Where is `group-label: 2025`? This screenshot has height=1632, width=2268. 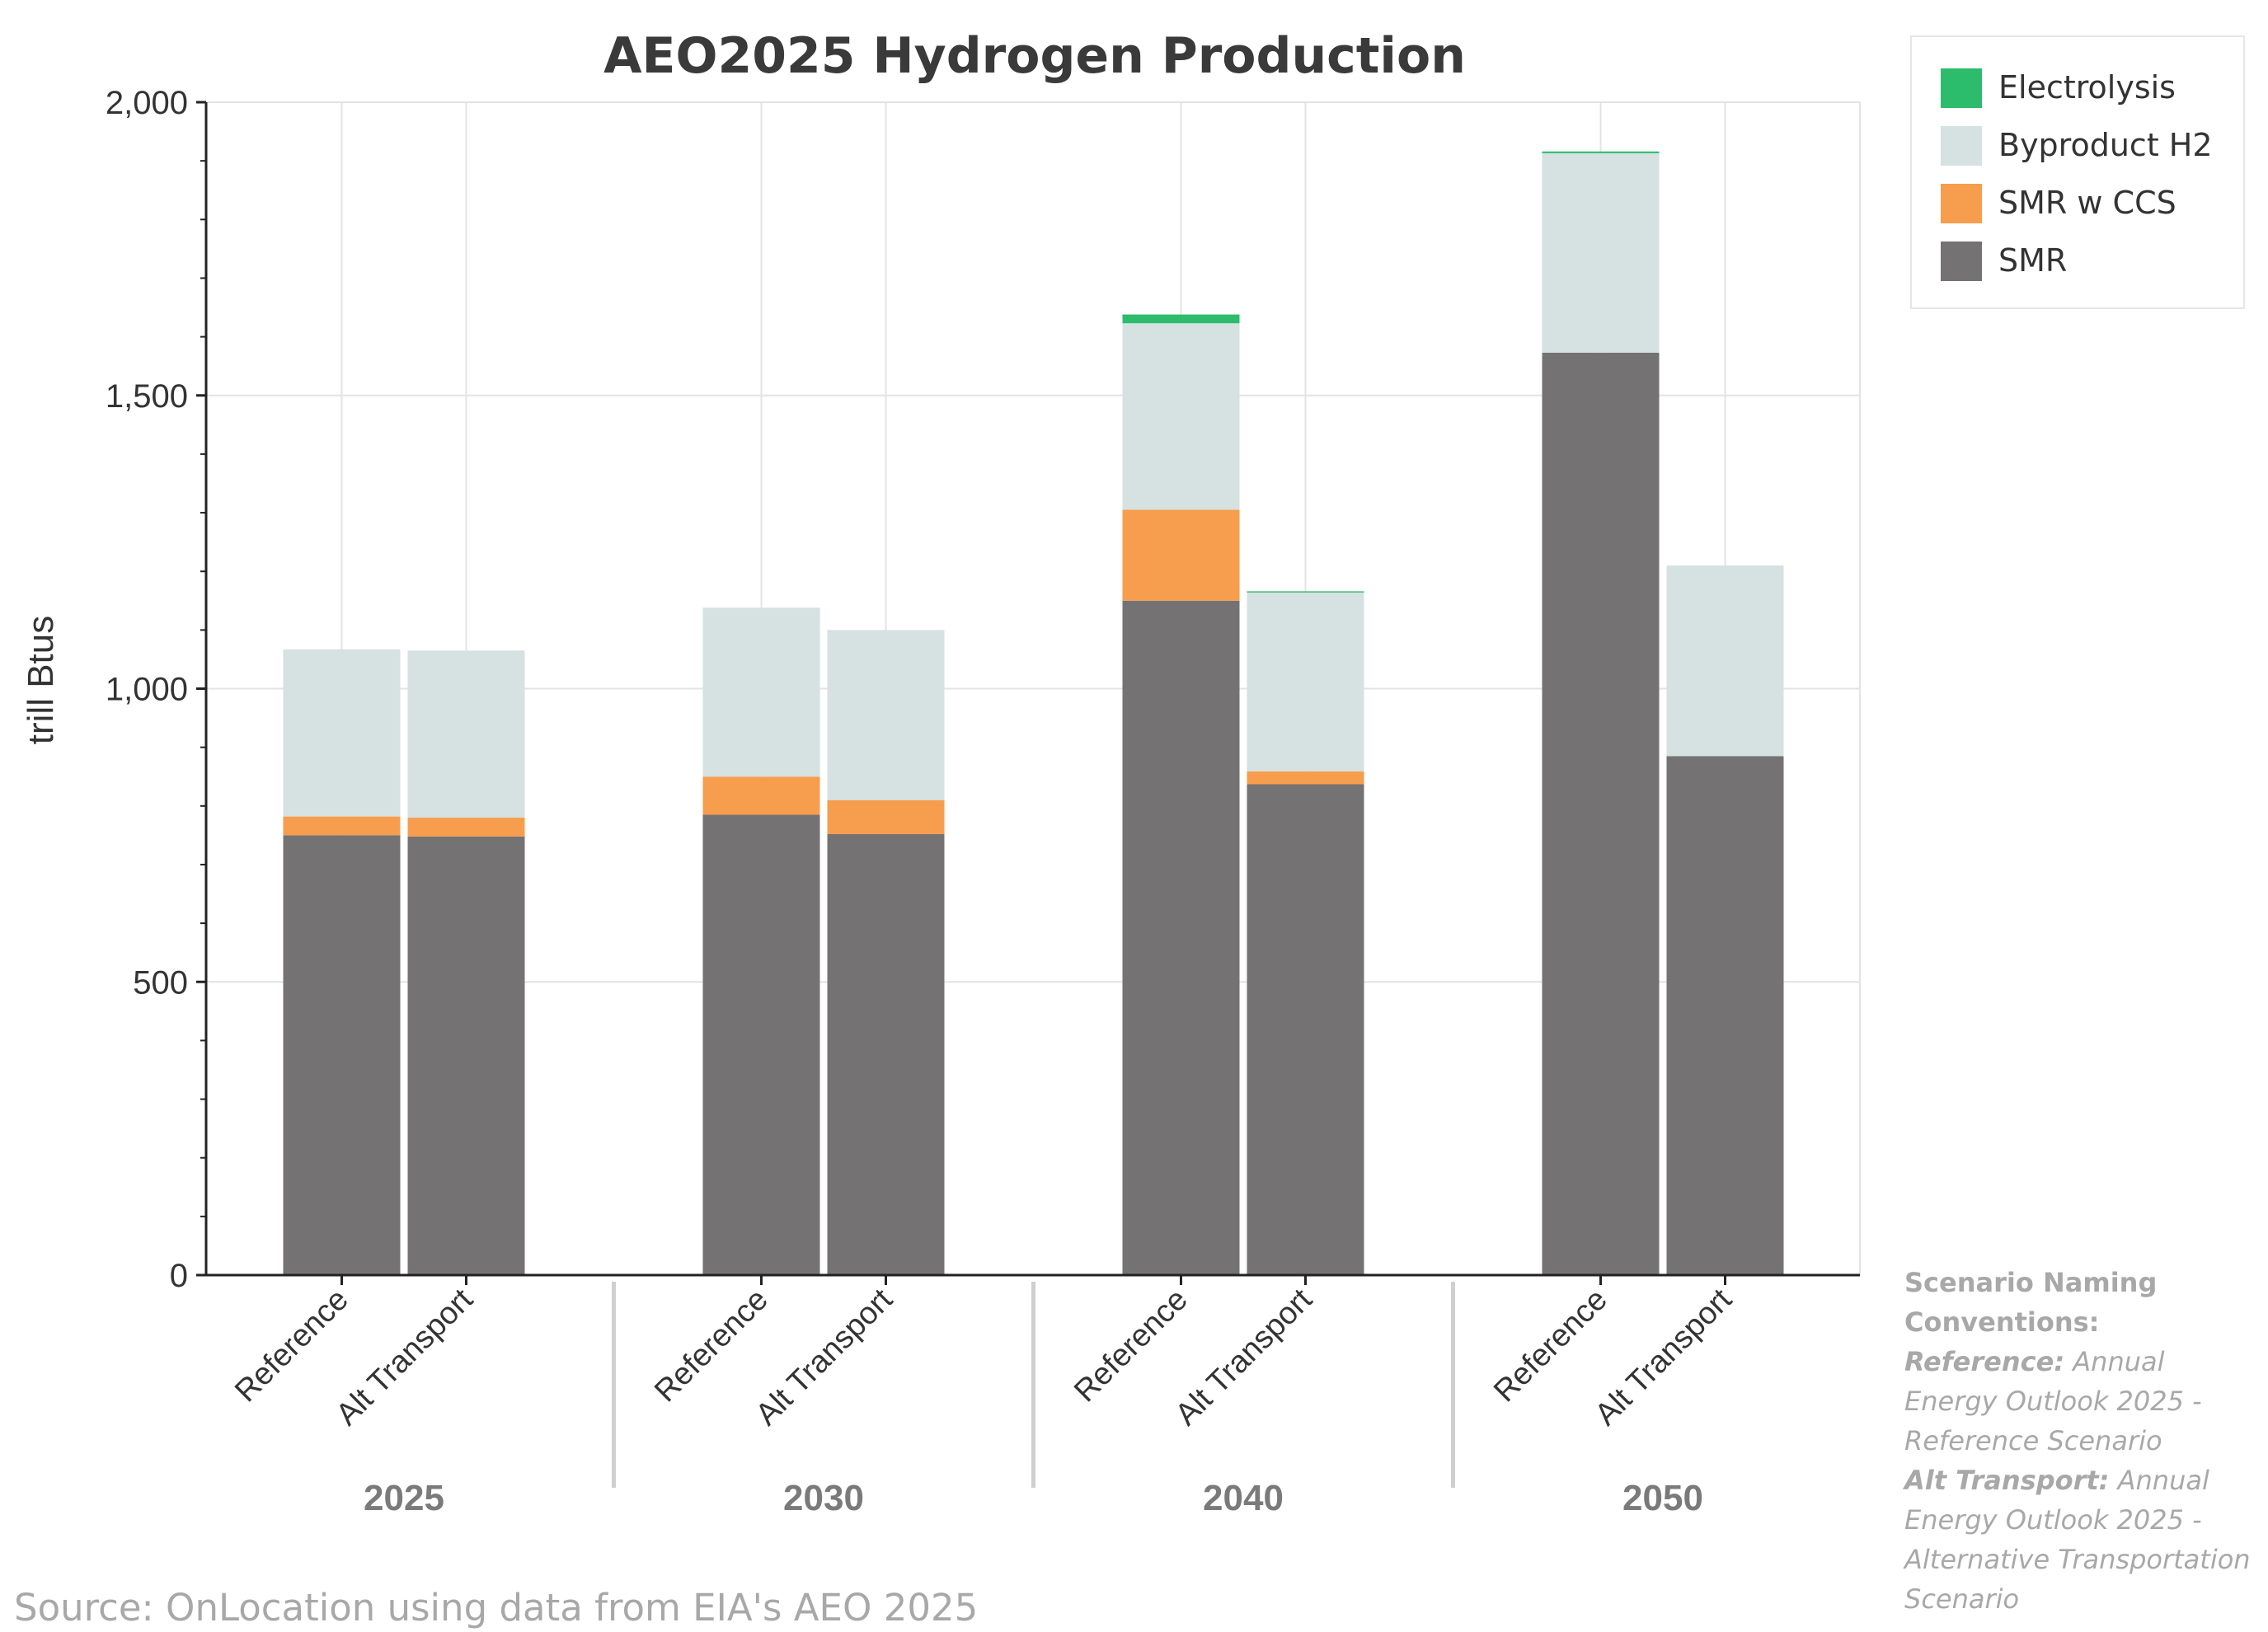 group-label: 2025 is located at coordinates (404, 1498).